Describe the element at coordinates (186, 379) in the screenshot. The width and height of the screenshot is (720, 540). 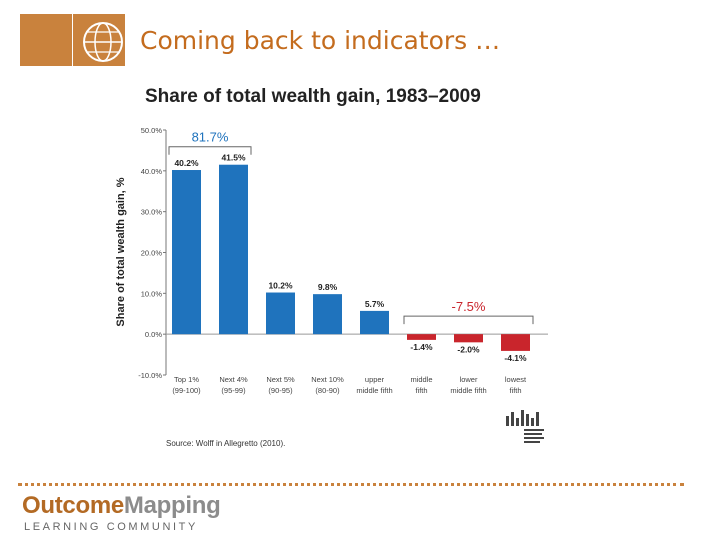
I see `x-tick-label: Top 1%` at that location.